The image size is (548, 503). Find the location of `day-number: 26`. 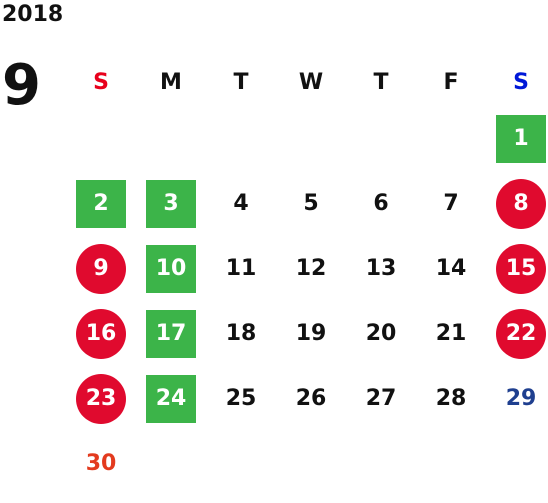

day-number: 26 is located at coordinates (311, 398).